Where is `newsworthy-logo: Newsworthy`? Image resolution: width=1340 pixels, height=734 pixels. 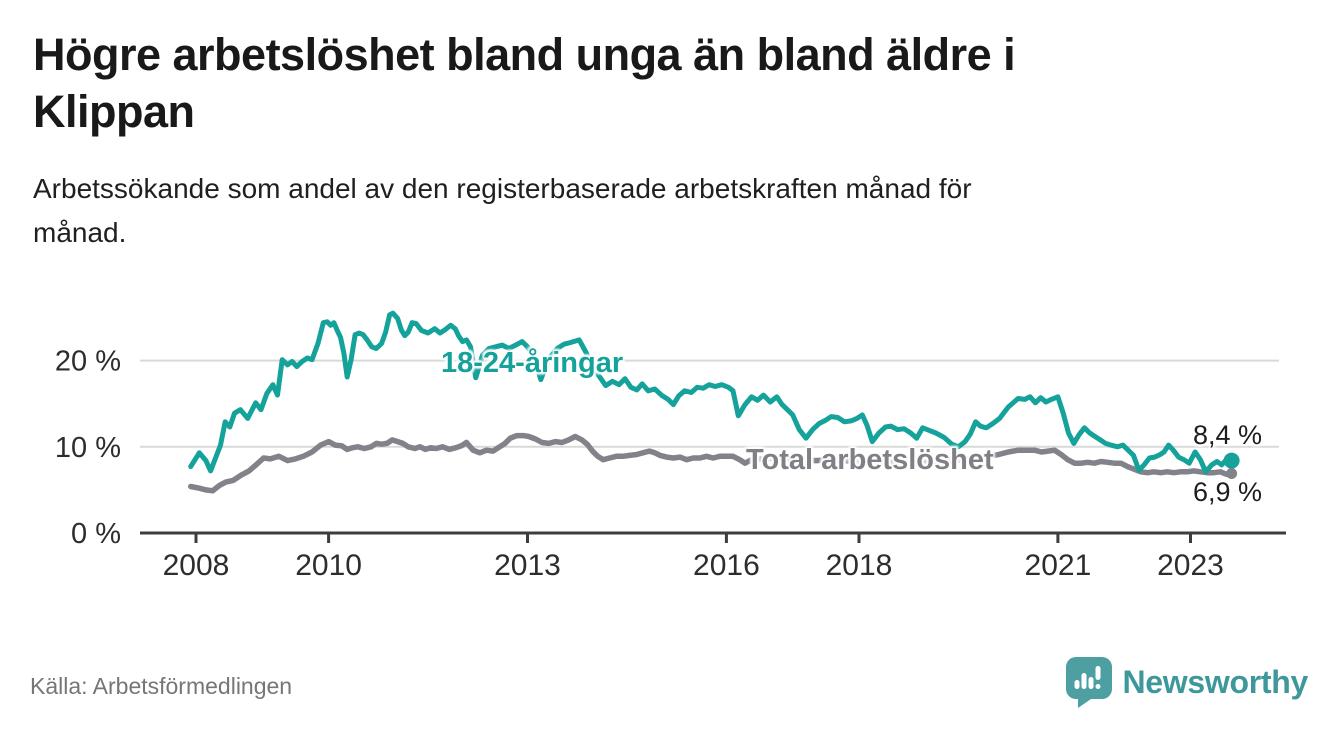 newsworthy-logo: Newsworthy is located at coordinates (1187, 682).